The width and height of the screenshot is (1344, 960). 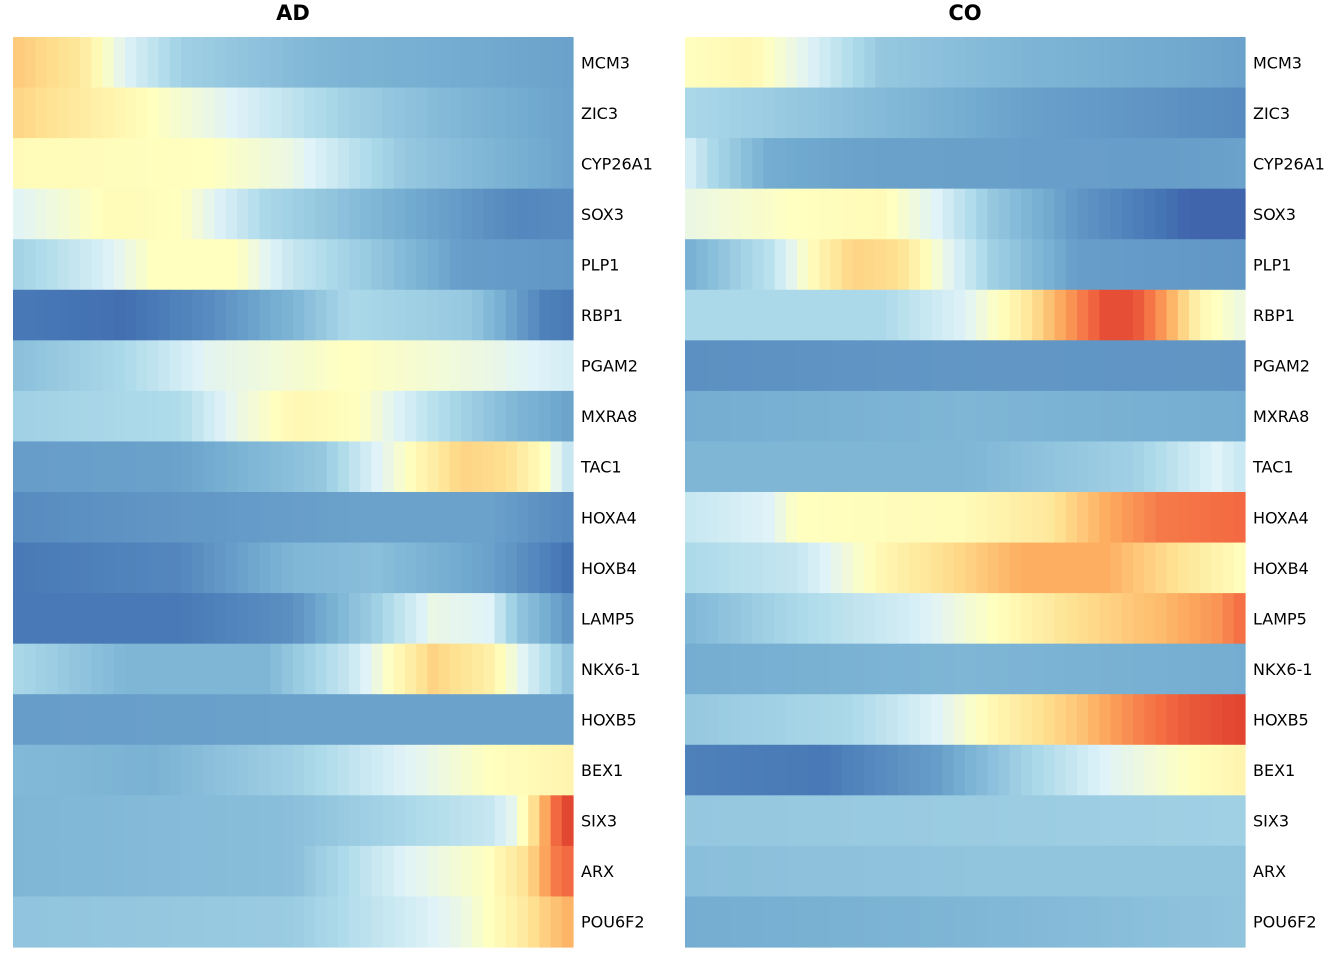 What do you see at coordinates (1272, 265) in the screenshot?
I see `gene-label-co-plp1: PLP1` at bounding box center [1272, 265].